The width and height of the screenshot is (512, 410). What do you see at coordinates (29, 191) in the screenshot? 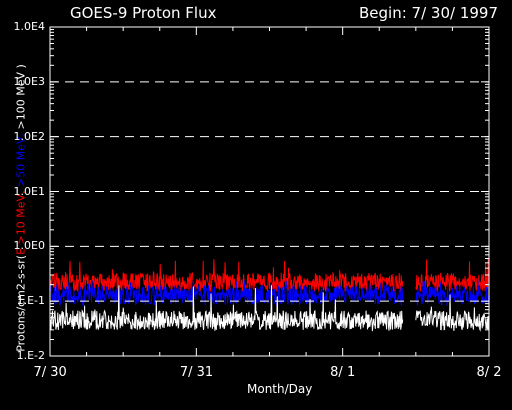
I see `y-tick-label: 1.0E1` at bounding box center [29, 191].